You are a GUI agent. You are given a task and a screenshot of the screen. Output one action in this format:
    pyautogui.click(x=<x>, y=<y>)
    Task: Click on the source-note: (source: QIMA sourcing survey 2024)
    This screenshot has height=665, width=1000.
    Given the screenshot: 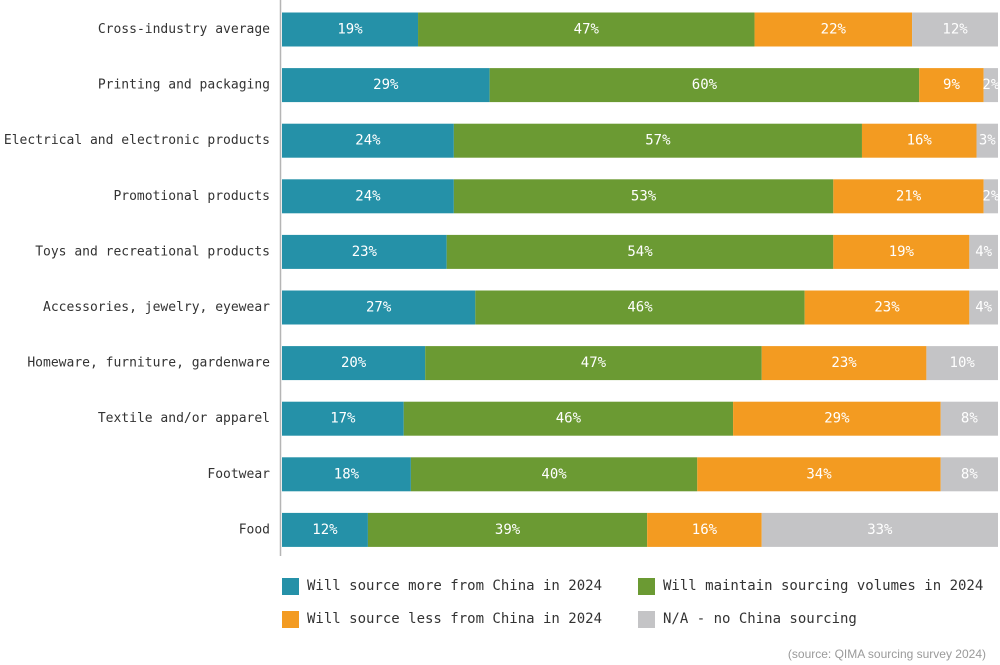 What is the action you would take?
    pyautogui.click(x=886, y=654)
    